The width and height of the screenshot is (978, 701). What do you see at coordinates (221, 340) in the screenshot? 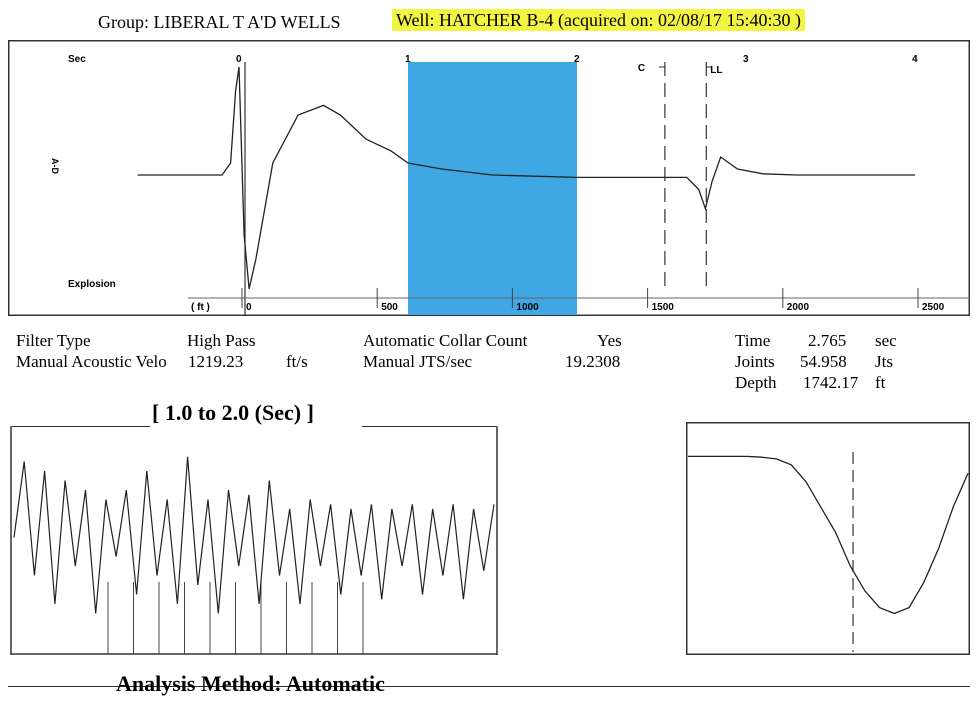
I see `filter-type-value: High Pass` at bounding box center [221, 340].